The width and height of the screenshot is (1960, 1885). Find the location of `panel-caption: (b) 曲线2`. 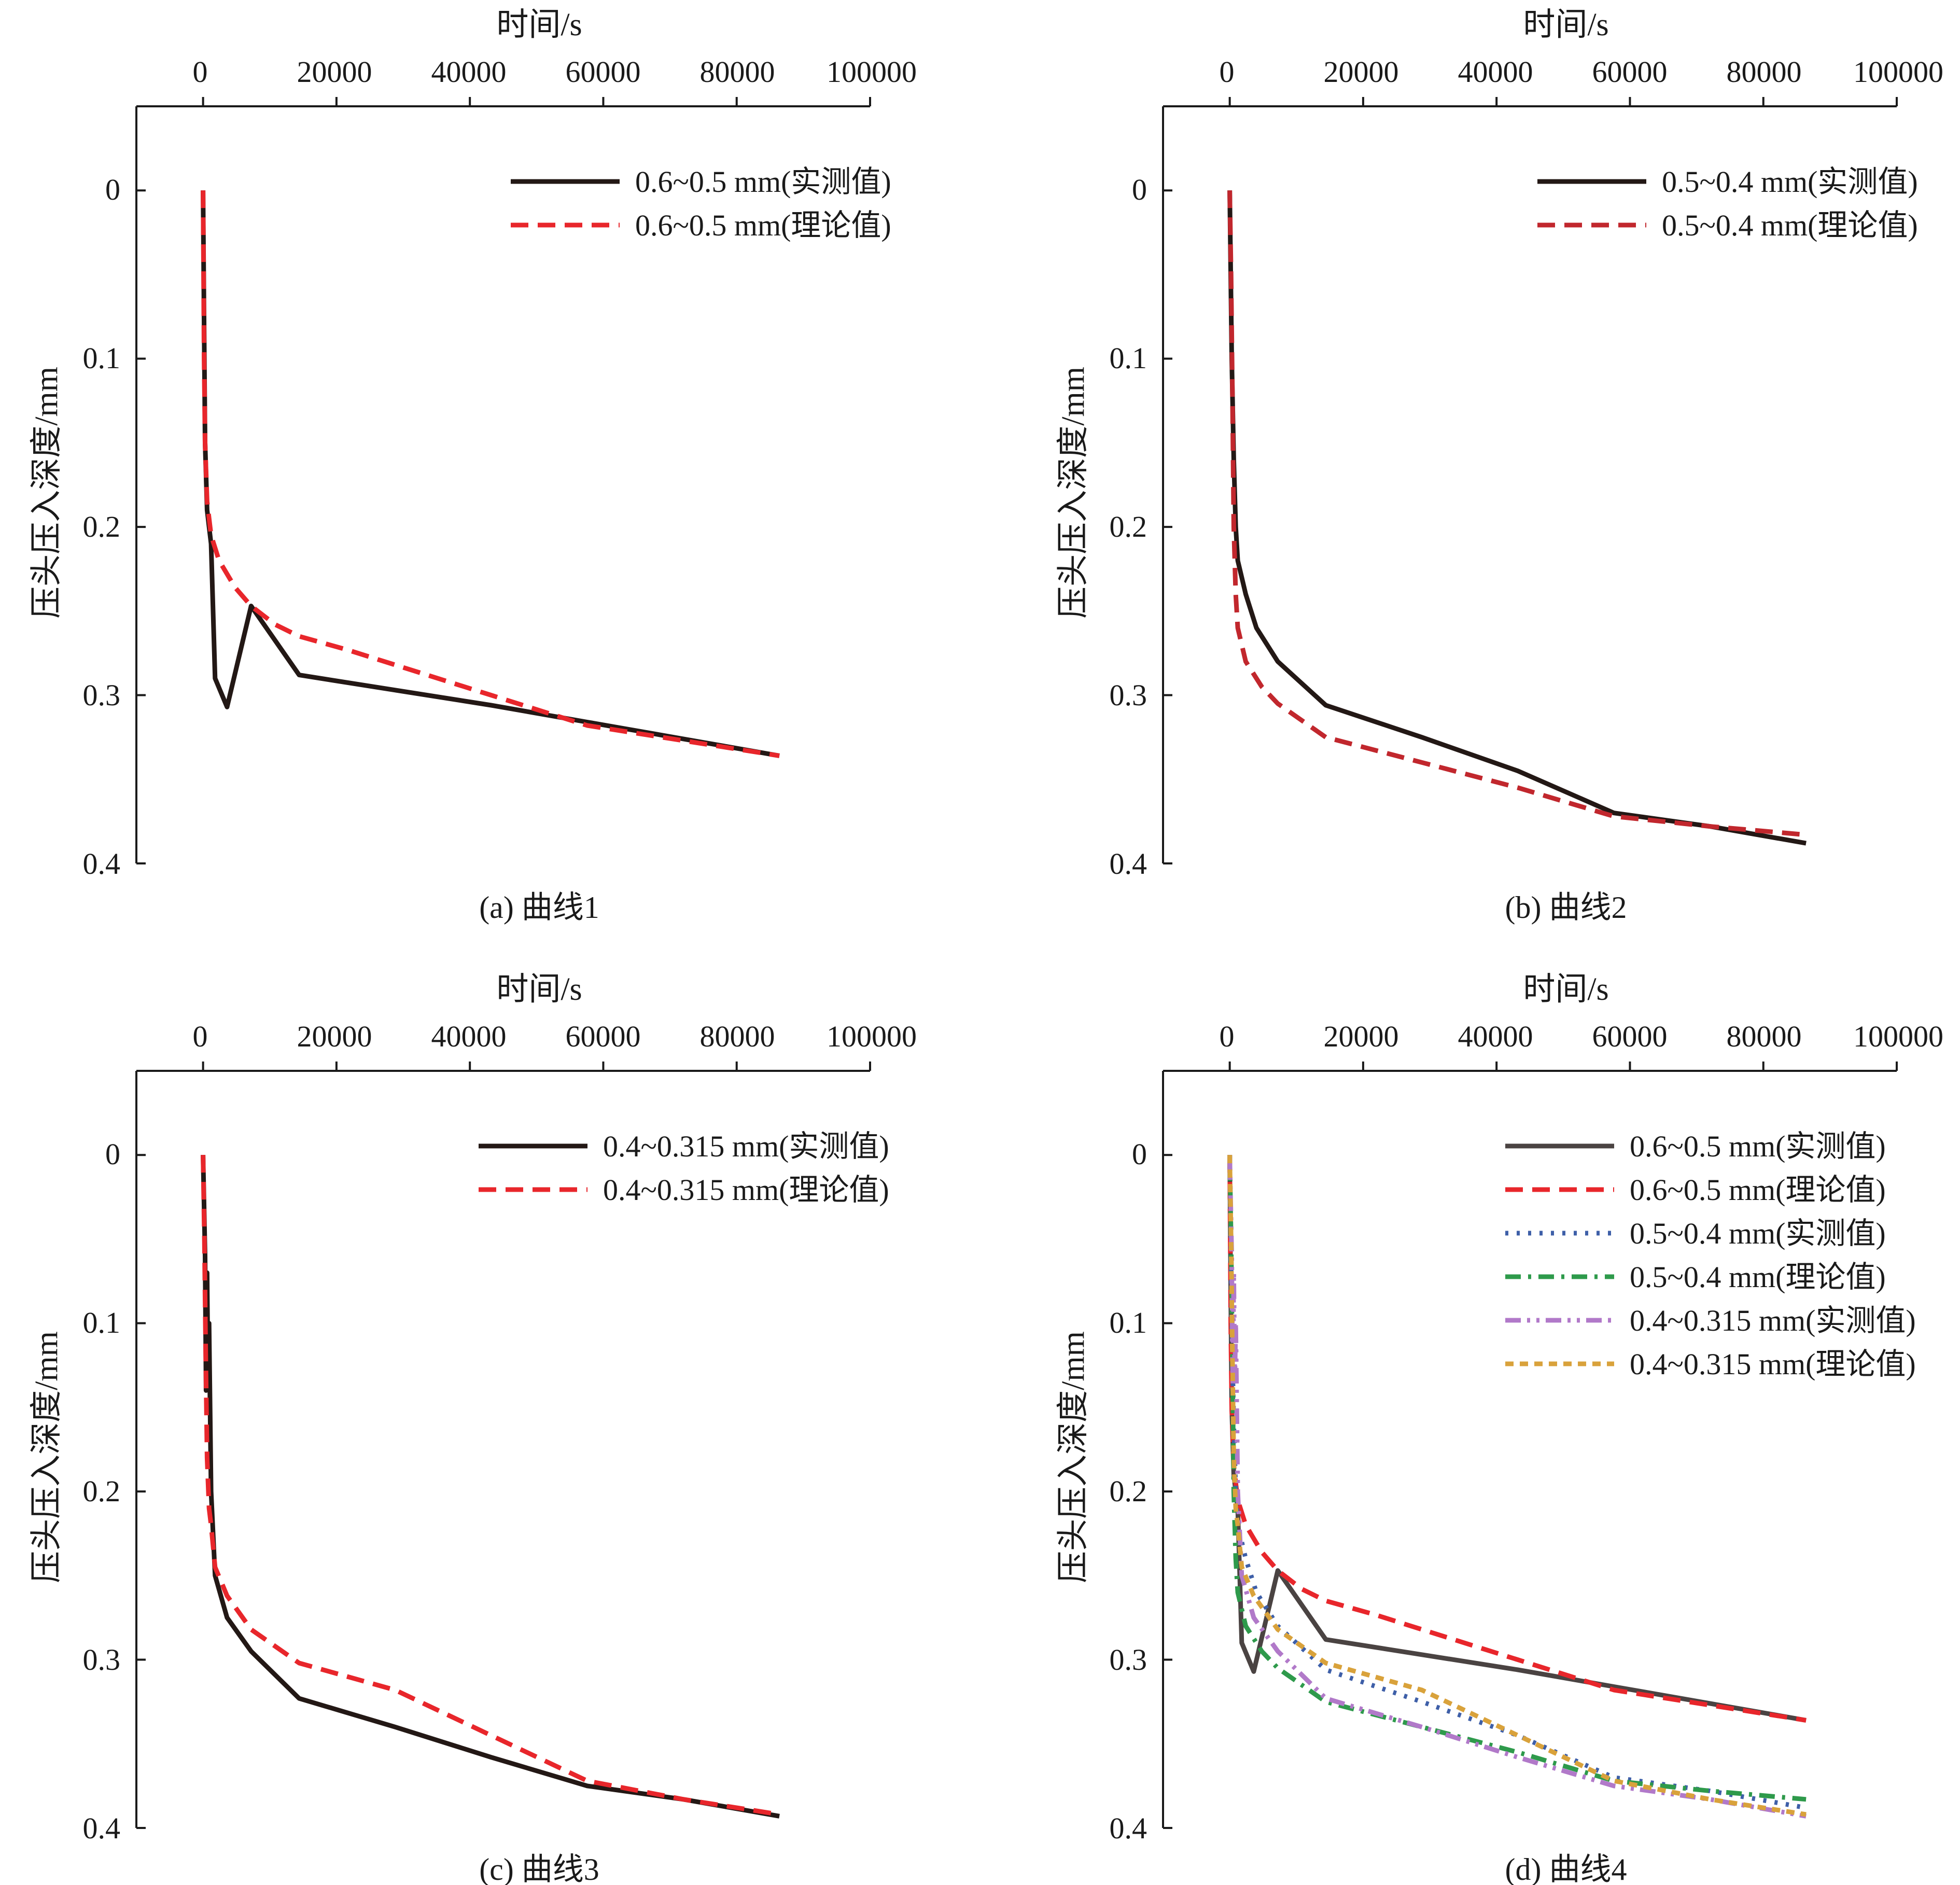

panel-caption: (b) 曲线2 is located at coordinates (1566, 907).